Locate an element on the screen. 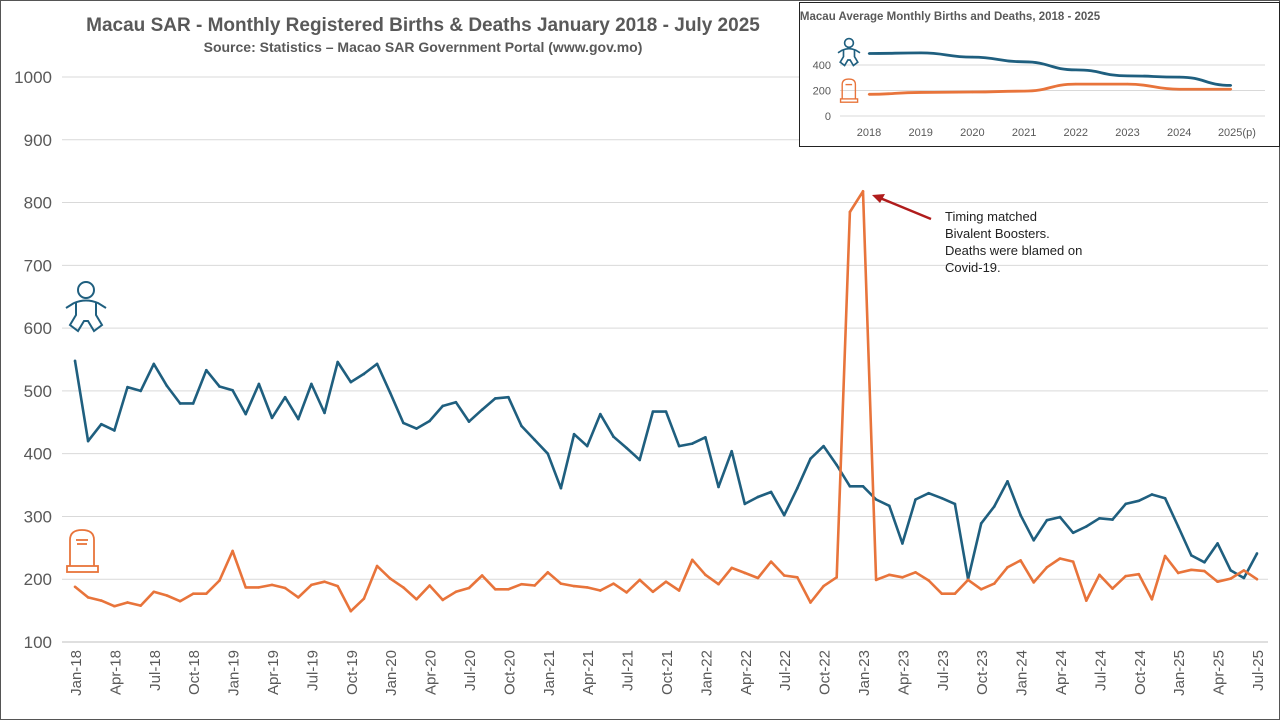 This screenshot has height=720, width=1280. x-tick-label: Apr-23 is located at coordinates (903, 672).